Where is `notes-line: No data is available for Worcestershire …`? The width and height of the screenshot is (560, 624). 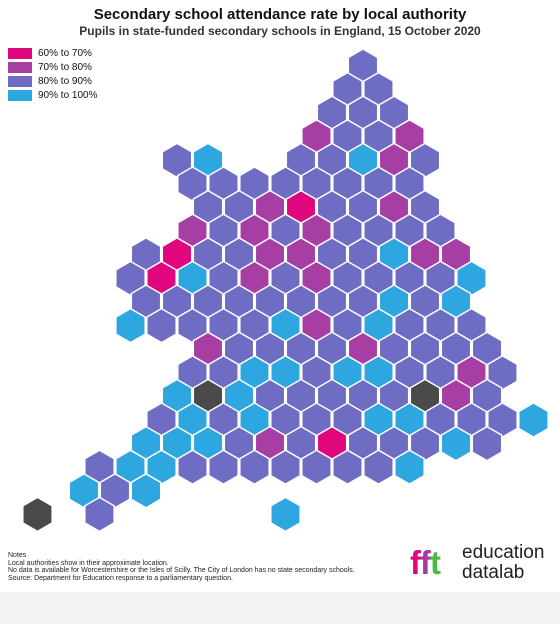 notes-line: No data is available for Worcestershire … is located at coordinates (181, 570).